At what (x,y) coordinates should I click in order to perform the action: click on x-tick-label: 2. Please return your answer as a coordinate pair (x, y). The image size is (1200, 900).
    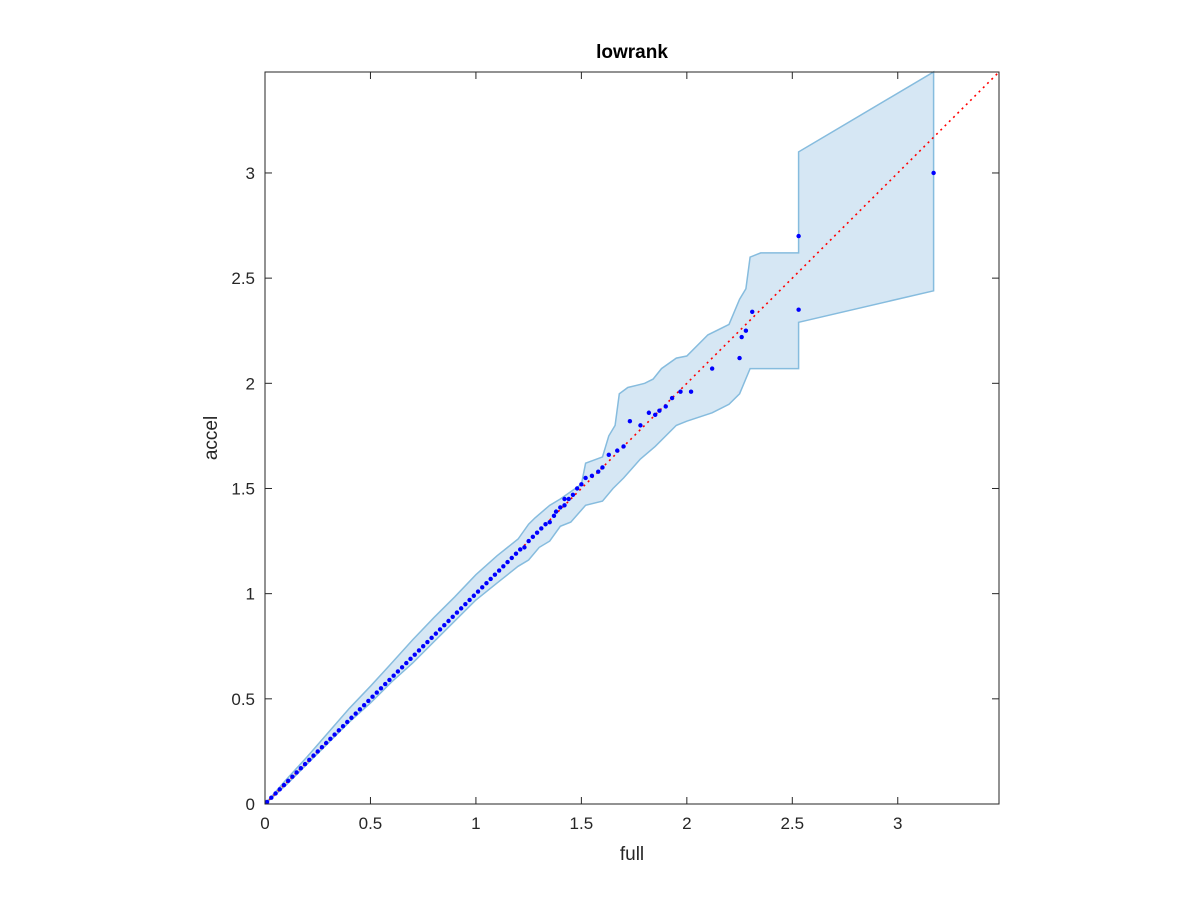
    Looking at the image, I should click on (686, 823).